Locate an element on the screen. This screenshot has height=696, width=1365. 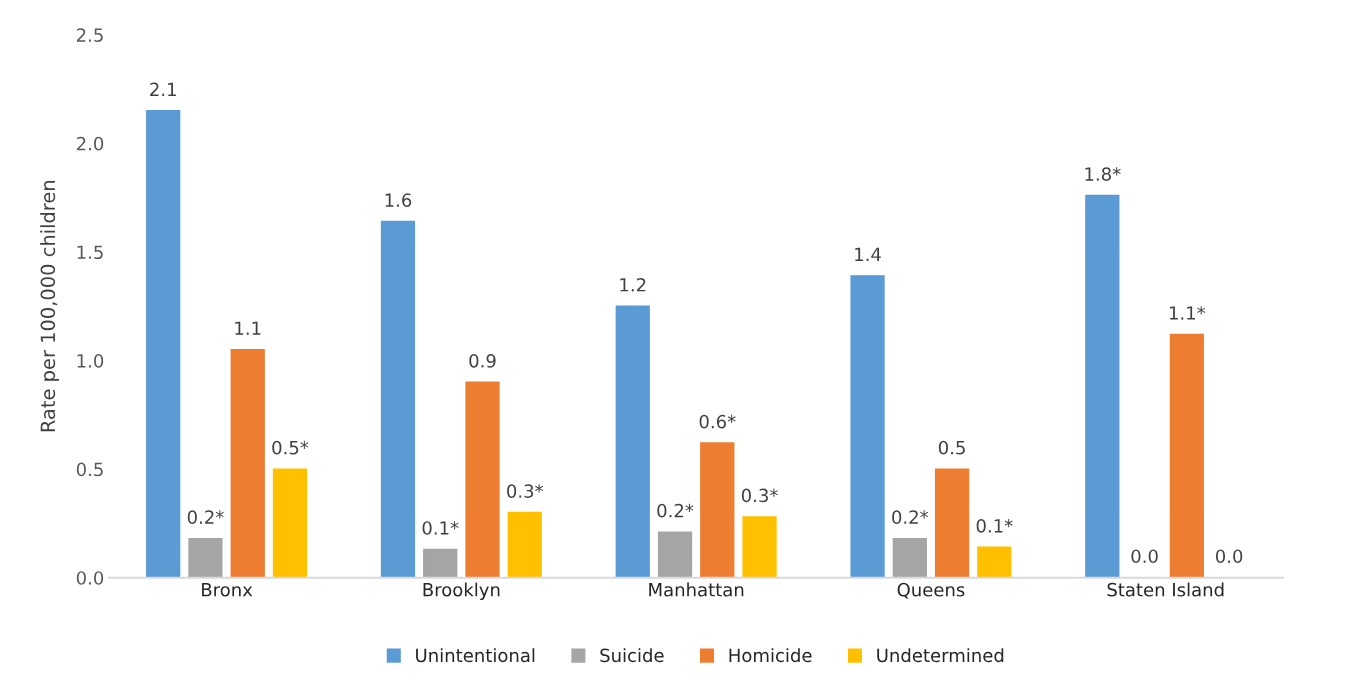
x-tick-label: Manhattan is located at coordinates (696, 589).